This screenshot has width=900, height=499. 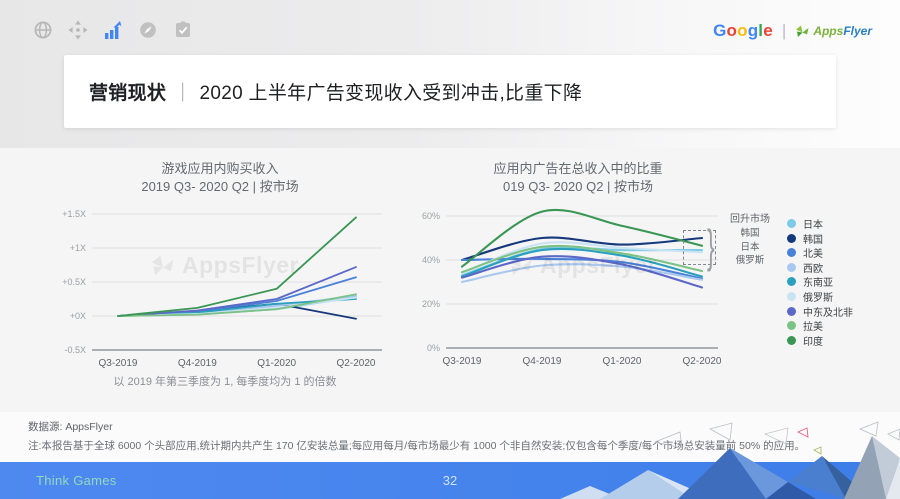 What do you see at coordinates (220, 168) in the screenshot?
I see `left-chart-title-line1: 游戏应用内购买收入` at bounding box center [220, 168].